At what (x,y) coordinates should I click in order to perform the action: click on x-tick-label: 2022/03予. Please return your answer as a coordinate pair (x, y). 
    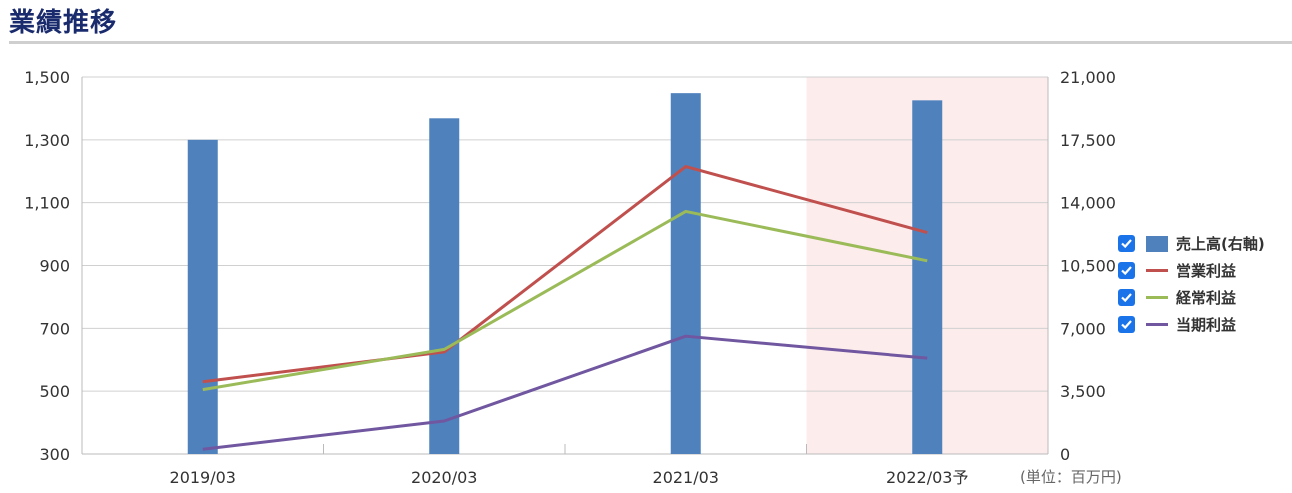
    Looking at the image, I should click on (927, 477).